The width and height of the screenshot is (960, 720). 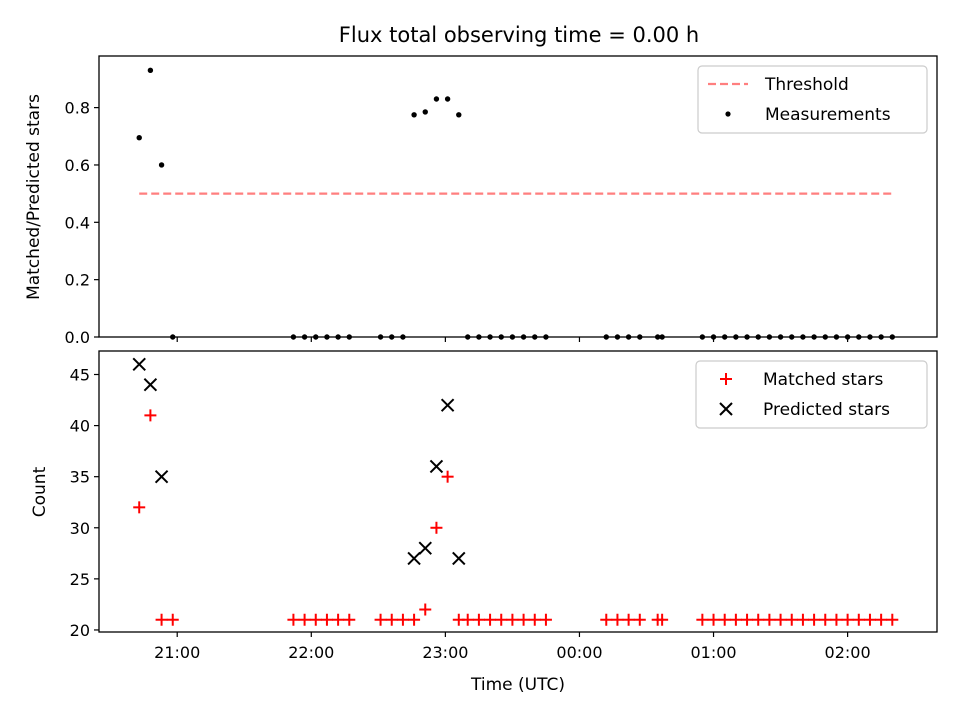 I want to click on chart-title: Flux total observing time = 0.00 h, so click(x=519, y=35).